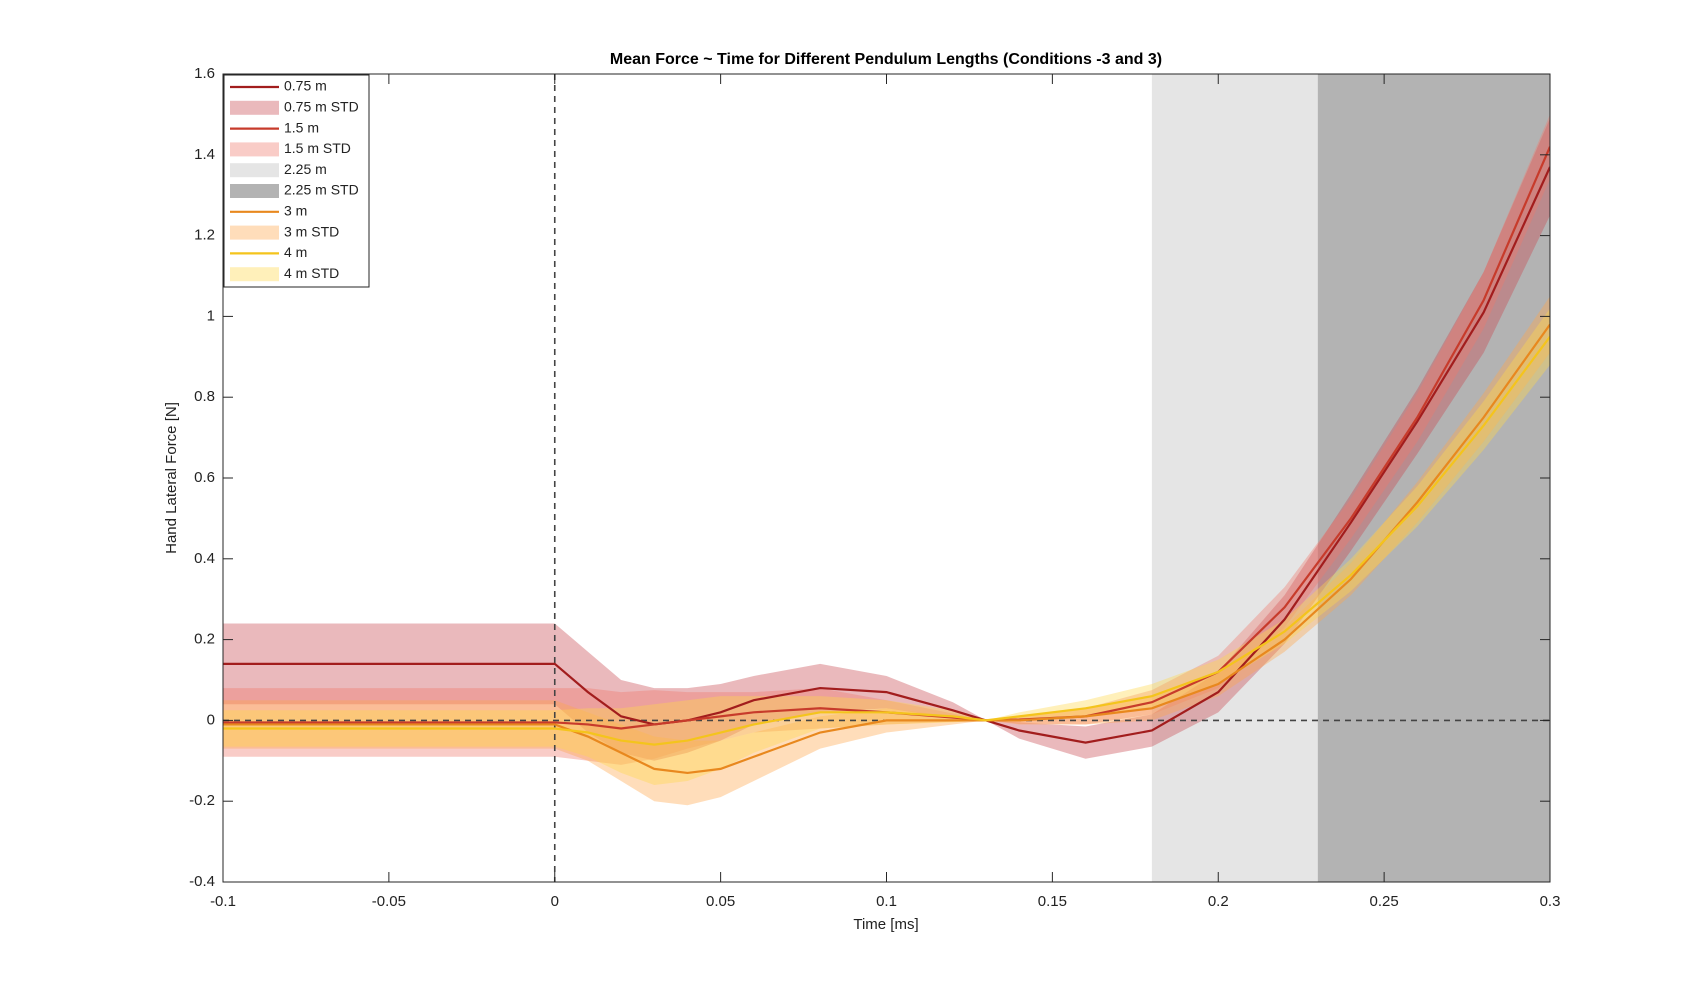 The width and height of the screenshot is (1705, 986). What do you see at coordinates (204, 639) in the screenshot?
I see `y-tick-label: 0.2` at bounding box center [204, 639].